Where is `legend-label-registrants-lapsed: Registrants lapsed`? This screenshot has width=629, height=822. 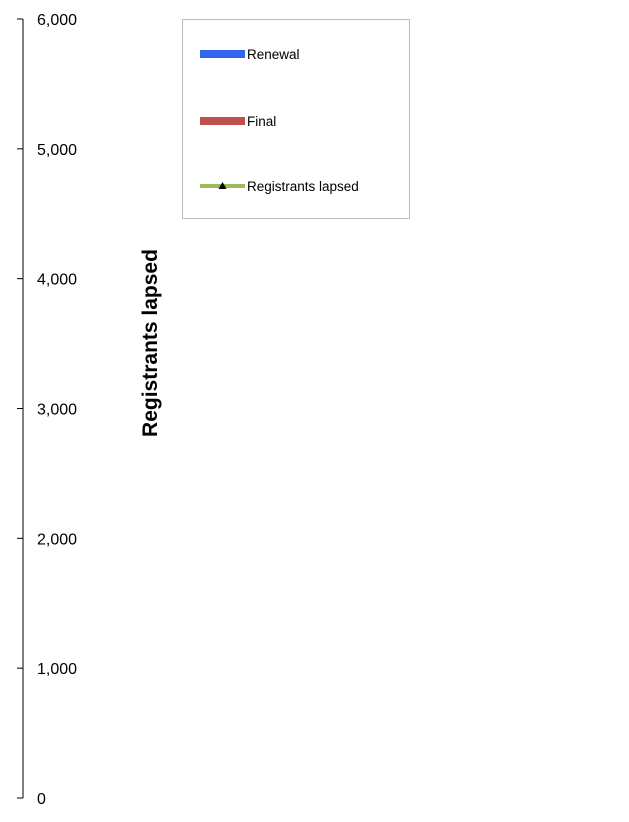 legend-label-registrants-lapsed: Registrants lapsed is located at coordinates (303, 186).